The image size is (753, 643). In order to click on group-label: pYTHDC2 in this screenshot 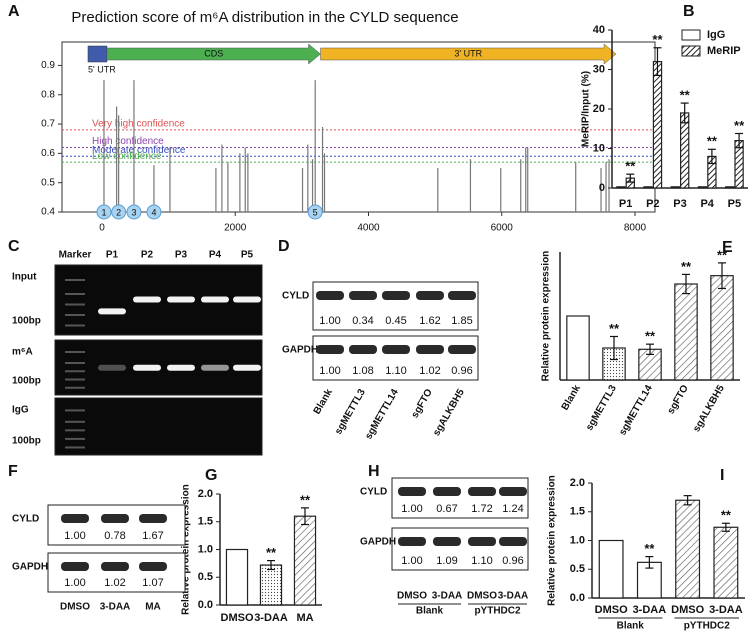, I will do `click(707, 626)`.